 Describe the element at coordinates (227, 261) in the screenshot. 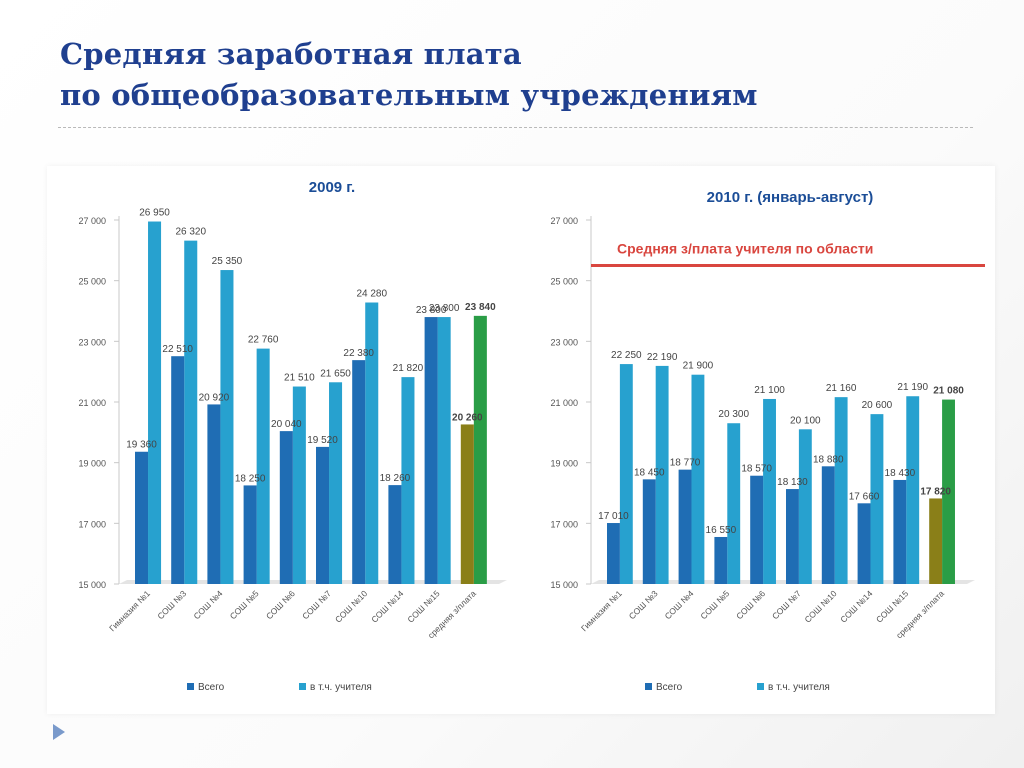

I see `data-label-teachers-2009: 25 350` at that location.